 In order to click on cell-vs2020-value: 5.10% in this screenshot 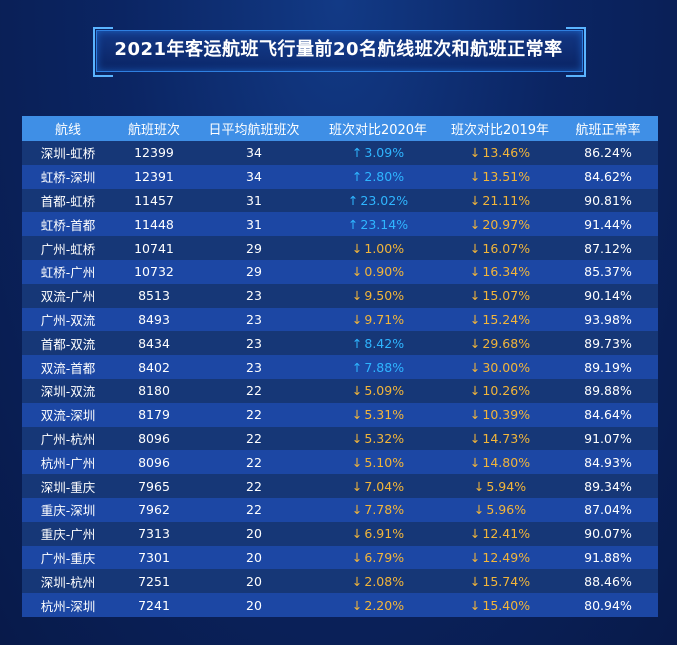, I will do `click(384, 462)`.